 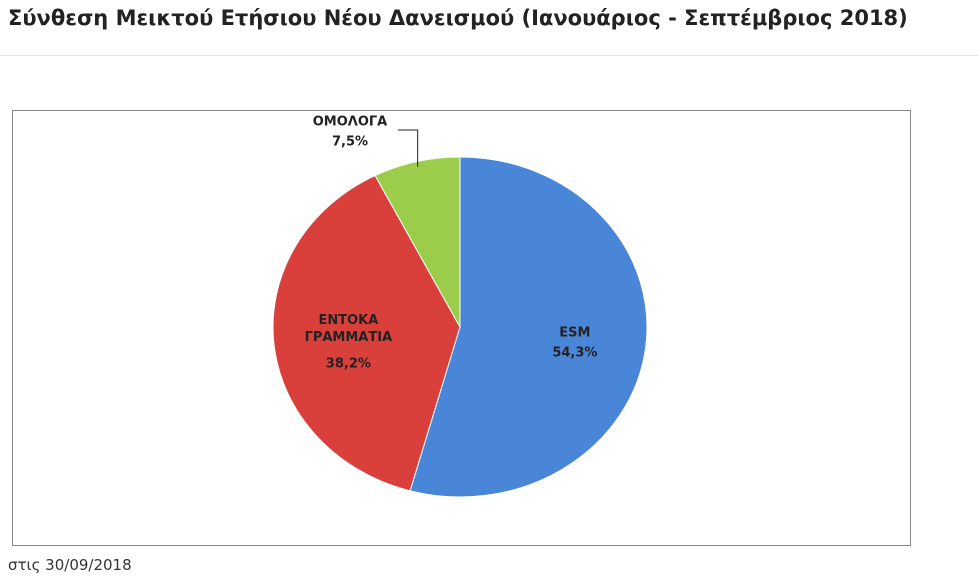 What do you see at coordinates (348, 329) in the screenshot?
I see `slice-label: ΕΝΤΟΚΑ ΓΡΑΜΜΑΤΙΑ` at bounding box center [348, 329].